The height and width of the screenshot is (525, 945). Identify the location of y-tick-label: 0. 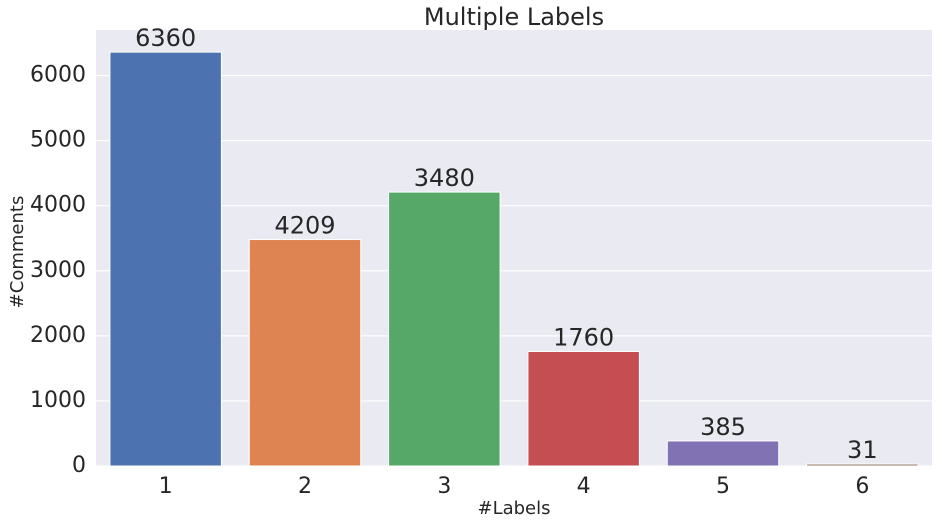
(79, 465).